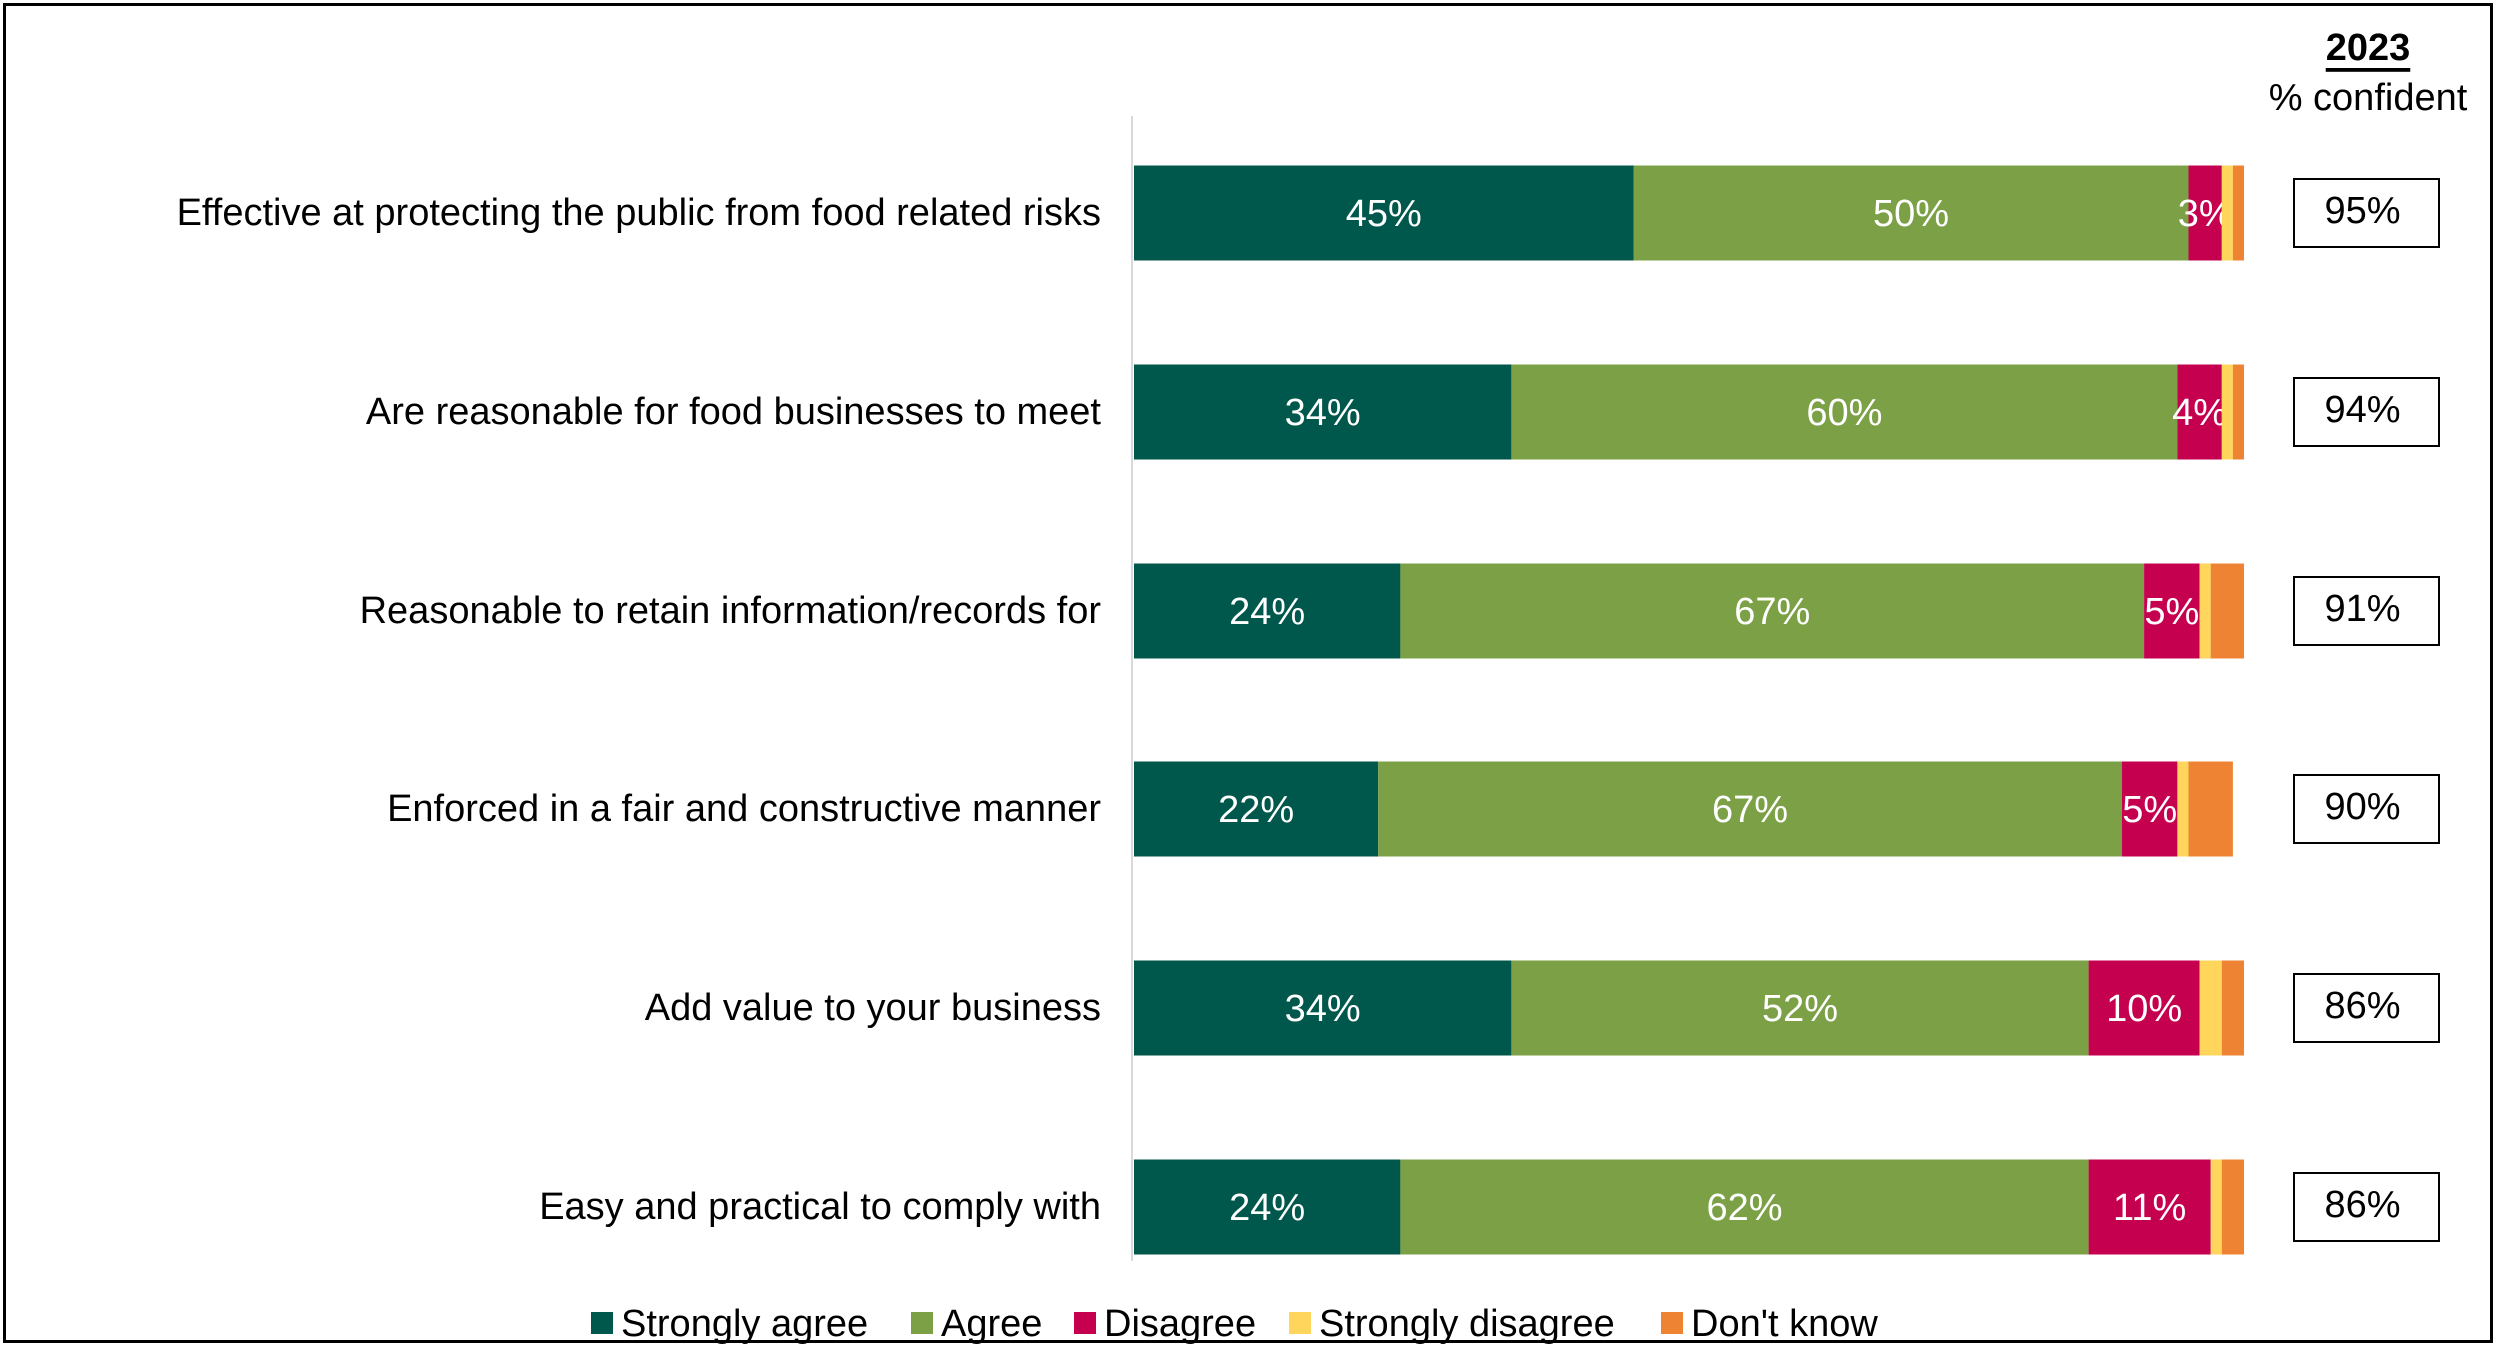 The image size is (2500, 1349). I want to click on data-label: 22%, so click(1256, 810).